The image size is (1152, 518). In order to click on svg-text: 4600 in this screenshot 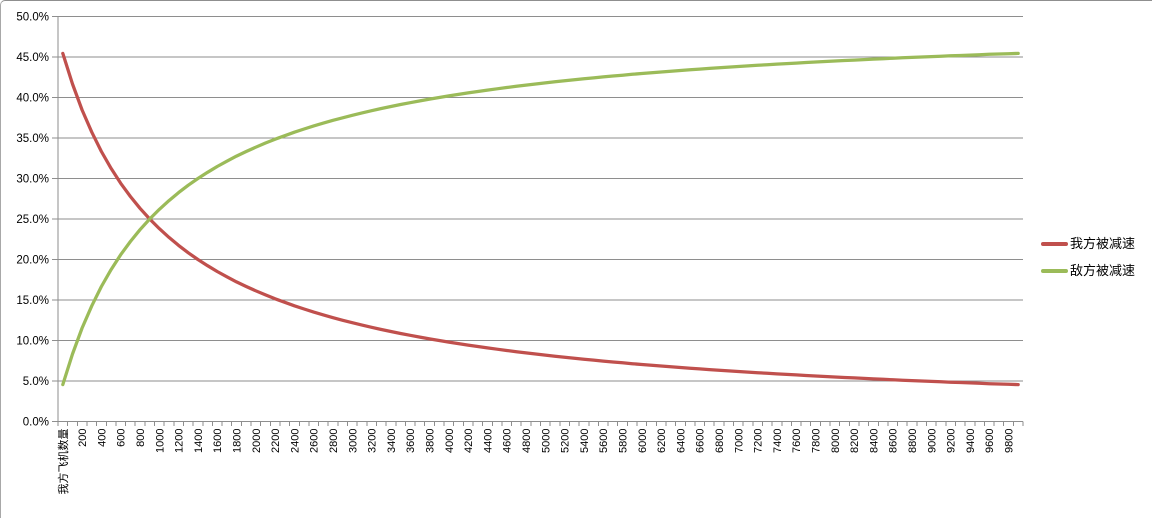, I will do `click(508, 440)`.